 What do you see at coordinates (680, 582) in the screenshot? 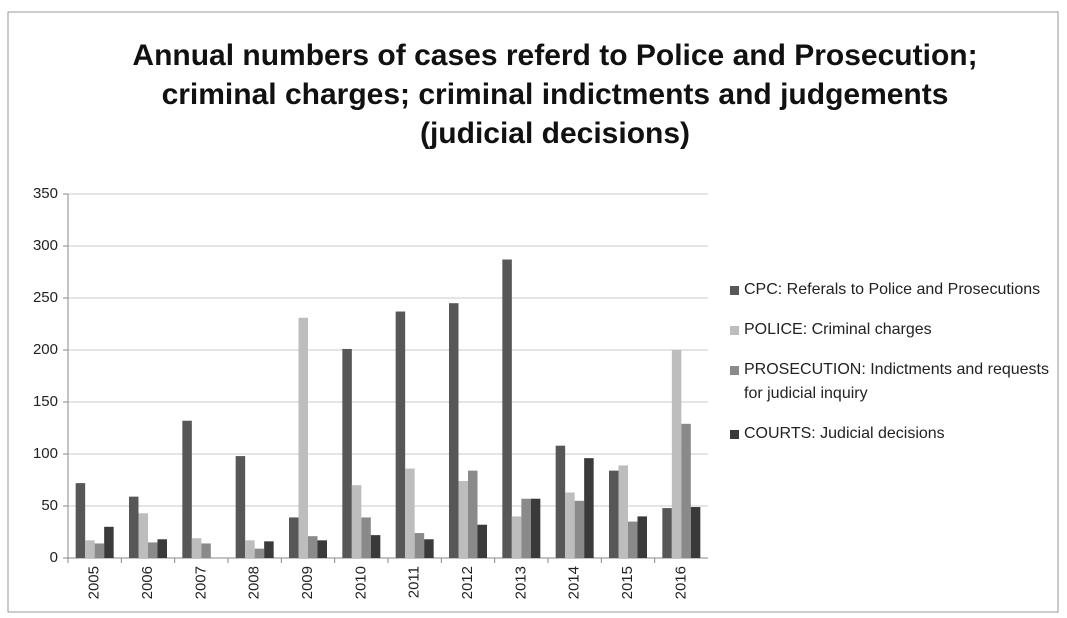
I see `x-tick-label: 2016` at bounding box center [680, 582].